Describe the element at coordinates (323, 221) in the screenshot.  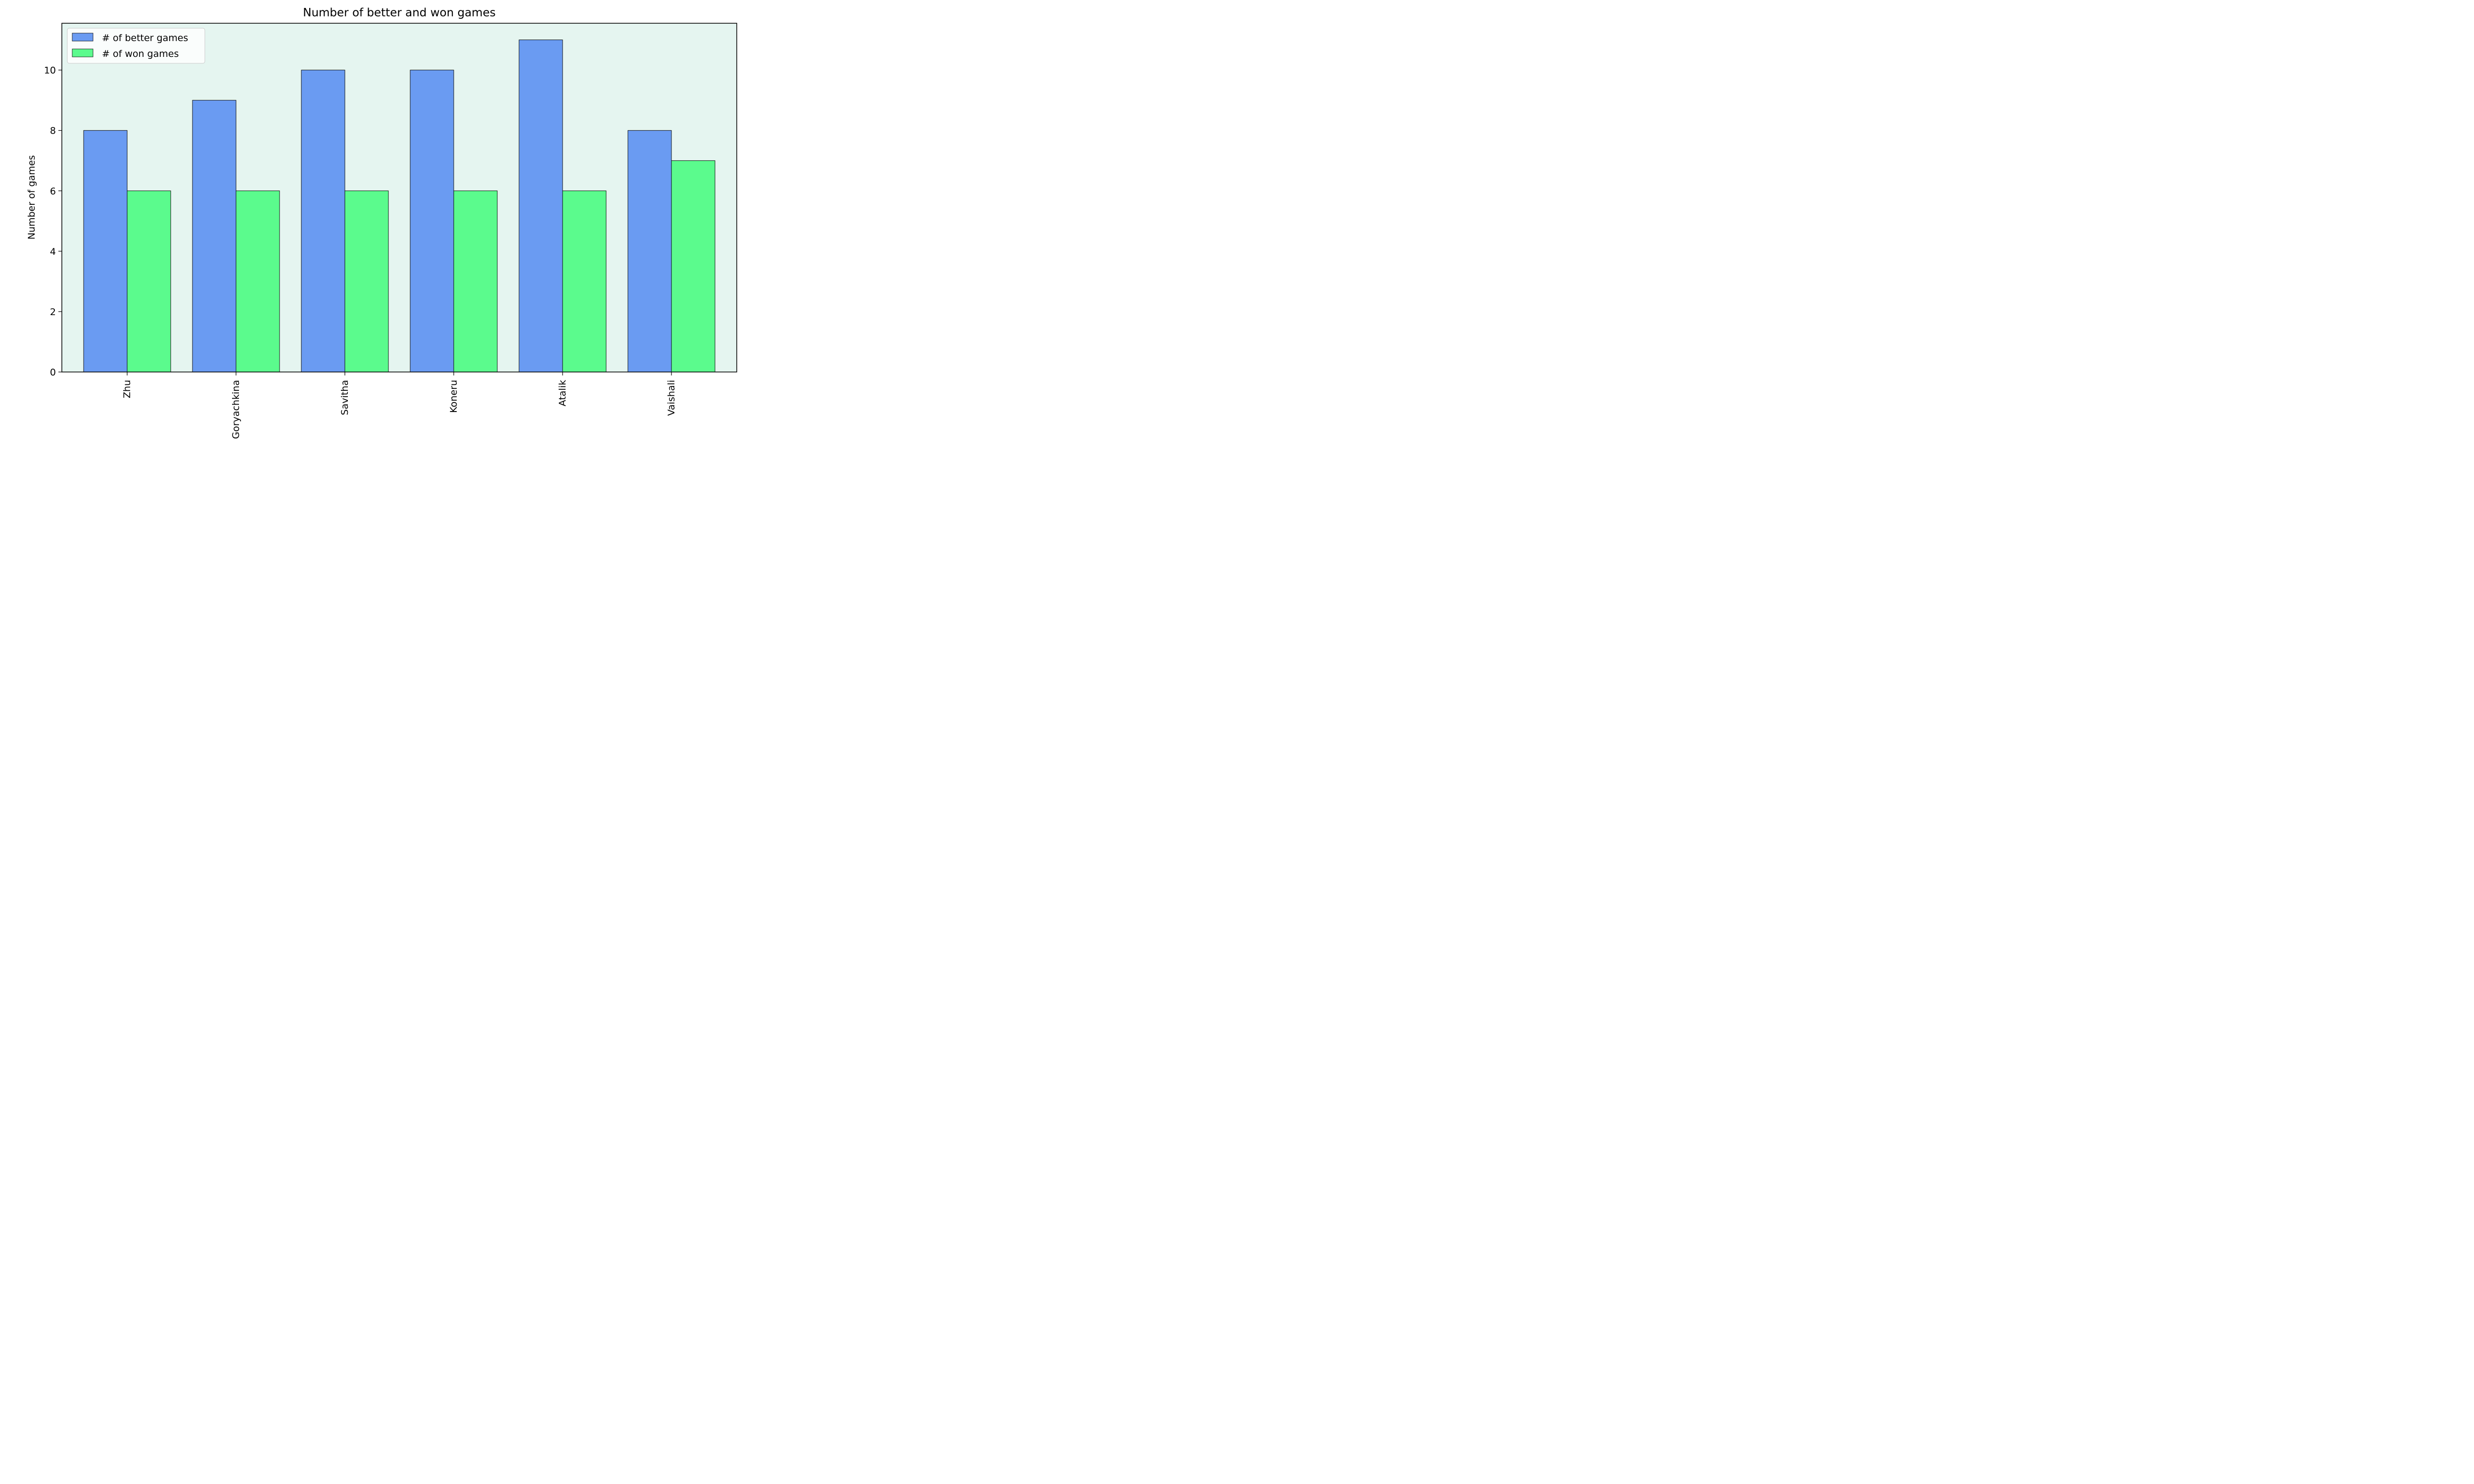
I see `bar-better-savitha` at that location.